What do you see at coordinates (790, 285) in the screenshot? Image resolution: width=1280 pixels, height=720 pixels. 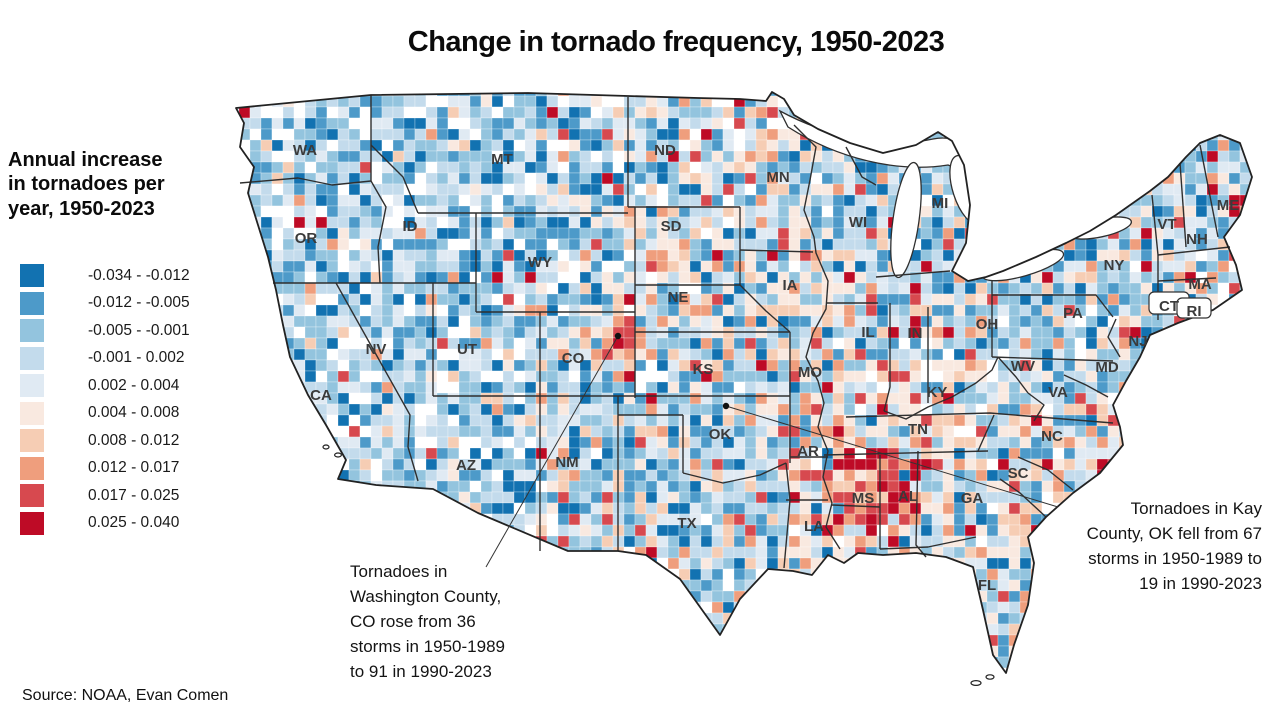 I see `state-label-IA: IA` at bounding box center [790, 285].